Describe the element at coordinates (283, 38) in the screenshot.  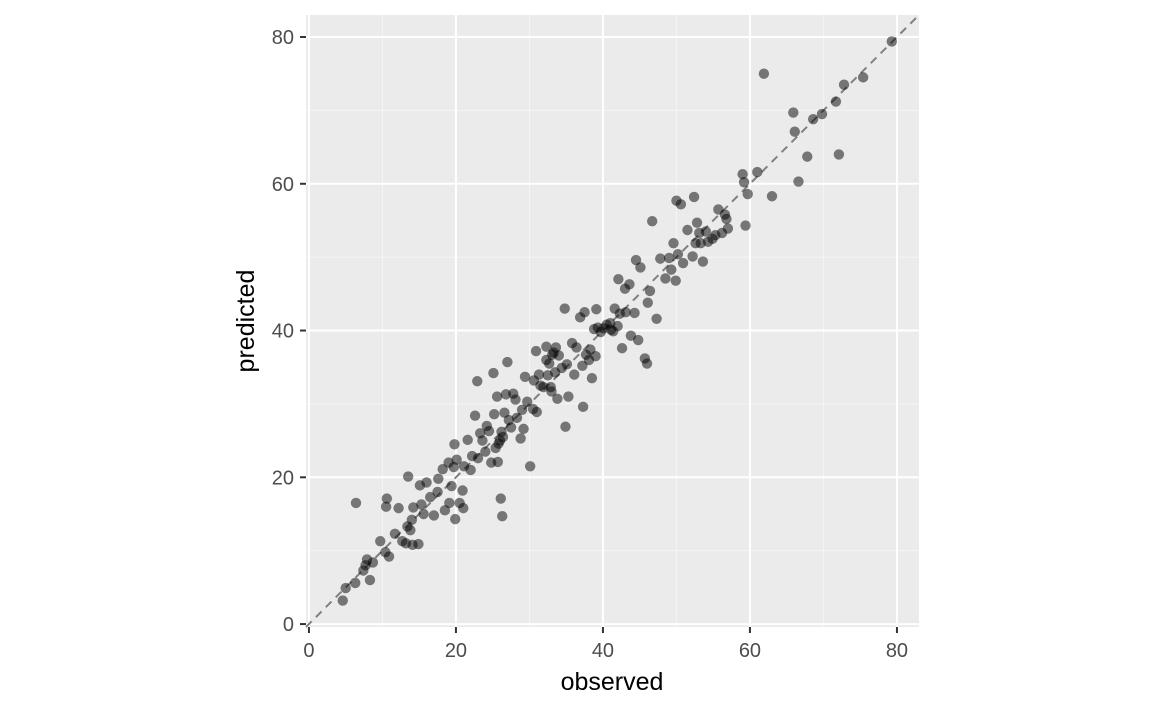
I see `y-tick-label: 80` at that location.